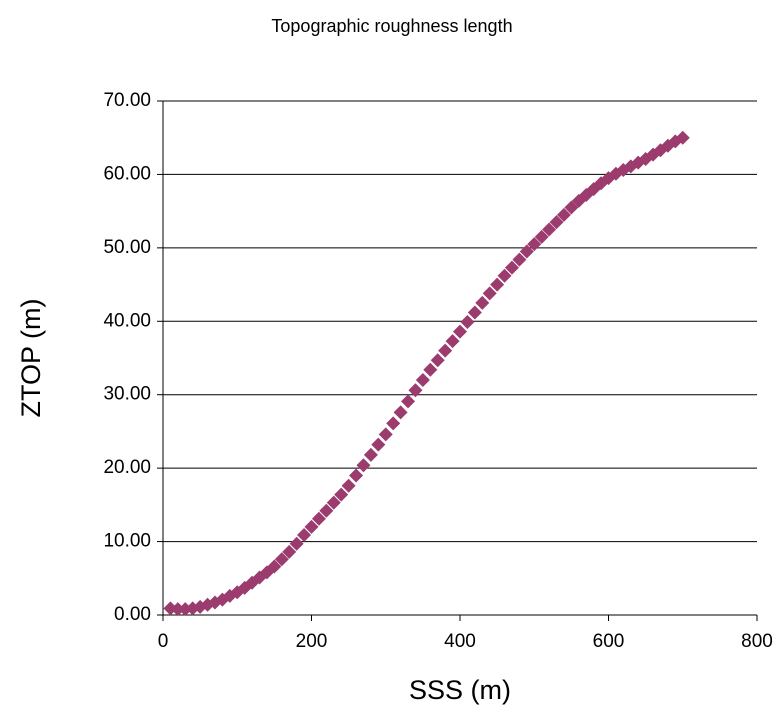 The height and width of the screenshot is (728, 783). What do you see at coordinates (312, 641) in the screenshot?
I see `x-tick-label: 200` at bounding box center [312, 641].